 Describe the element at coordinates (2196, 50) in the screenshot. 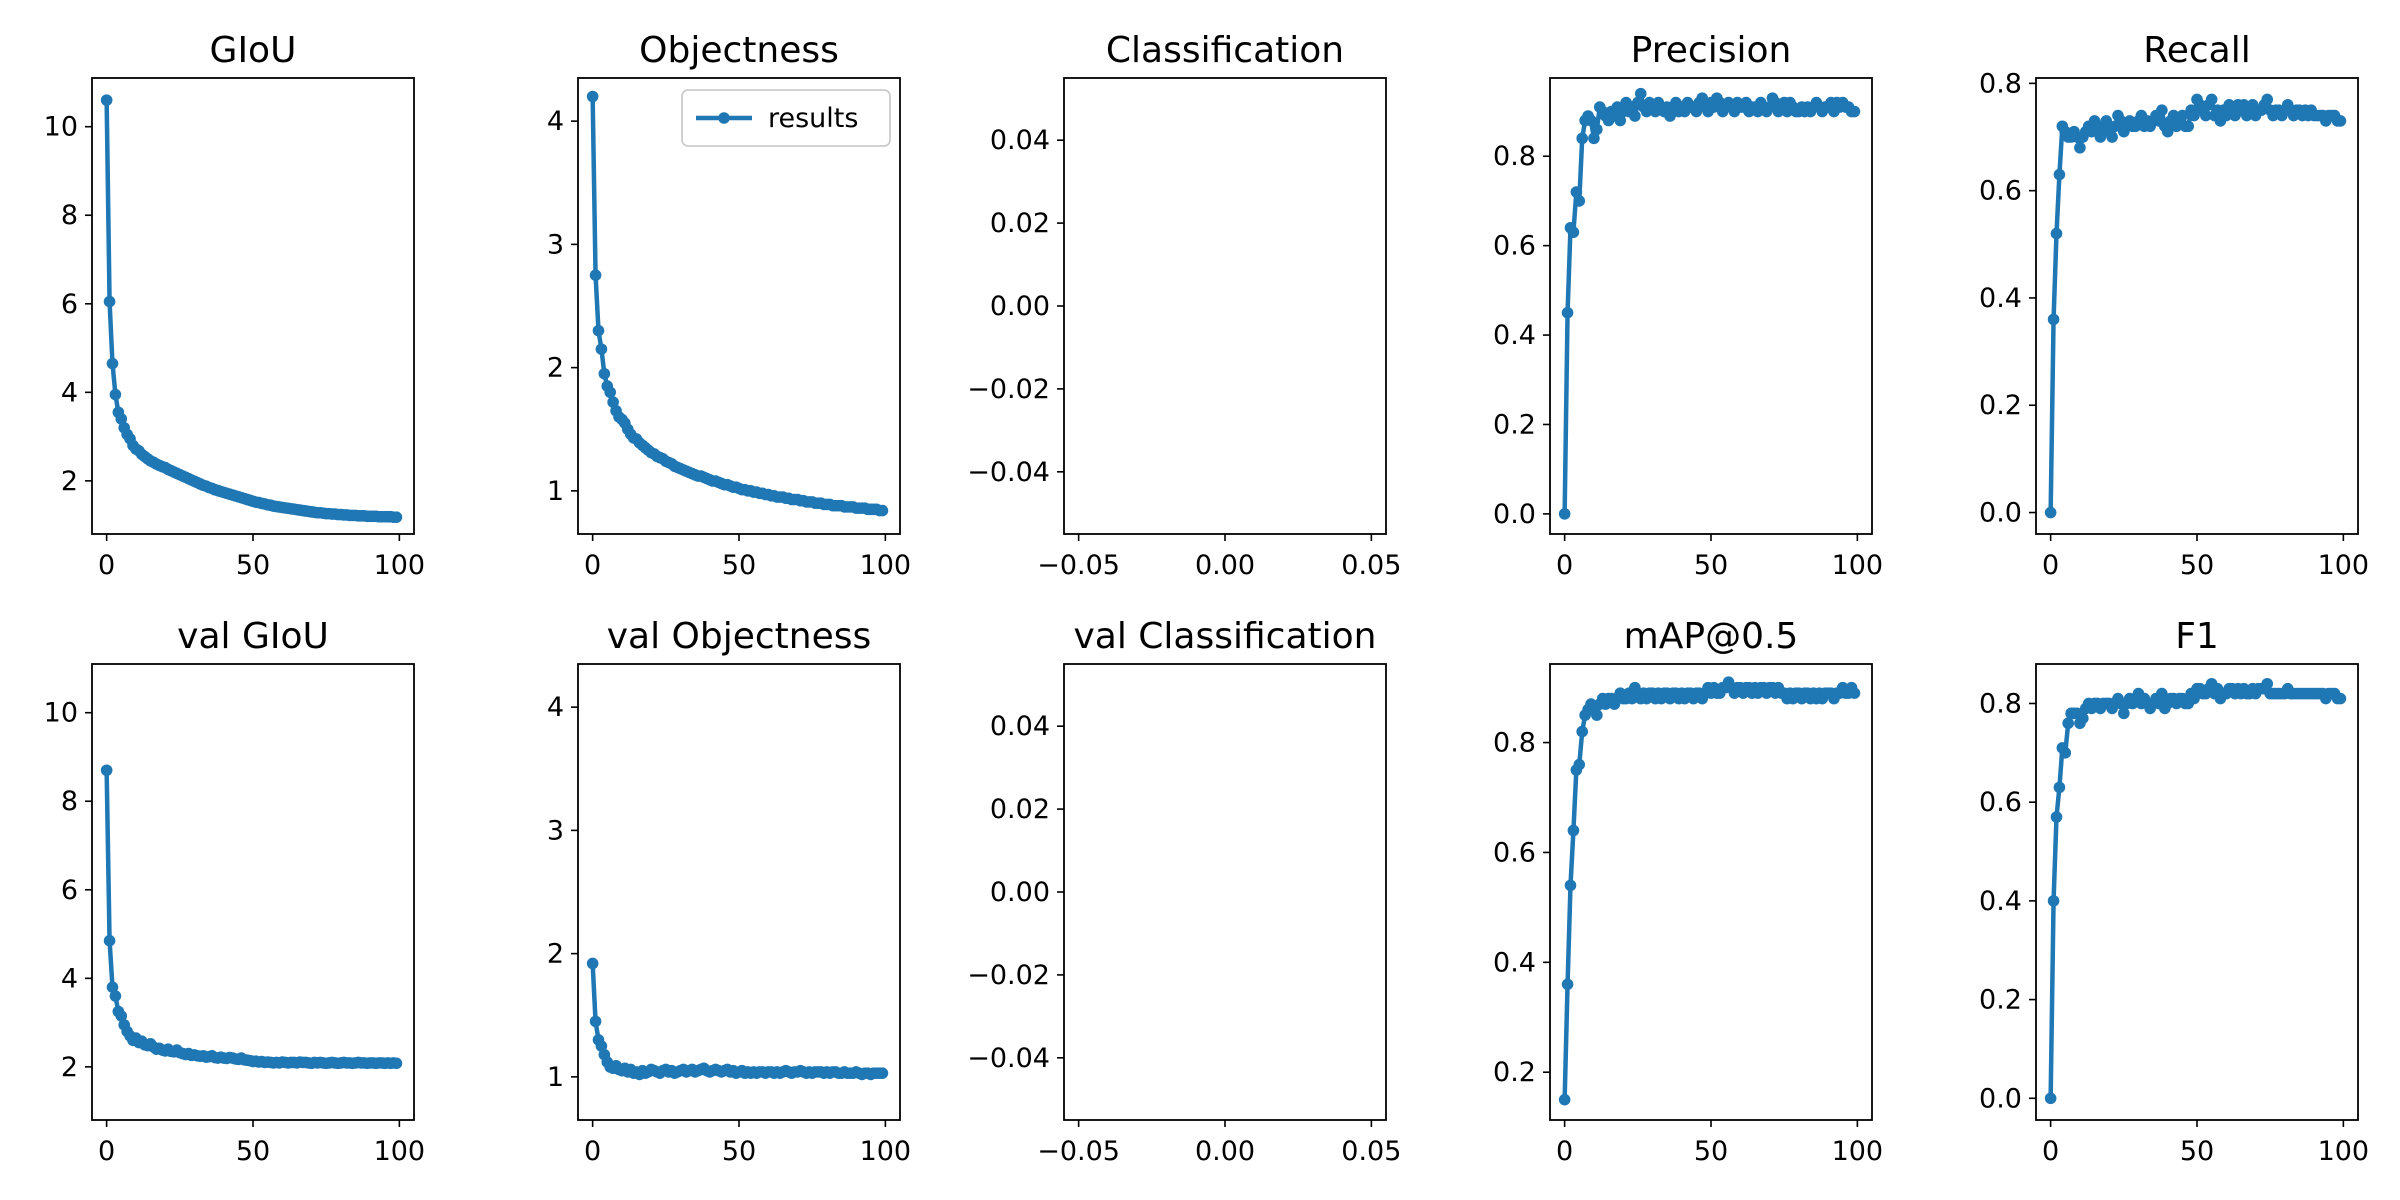

I see `panel-title: Recall` at that location.